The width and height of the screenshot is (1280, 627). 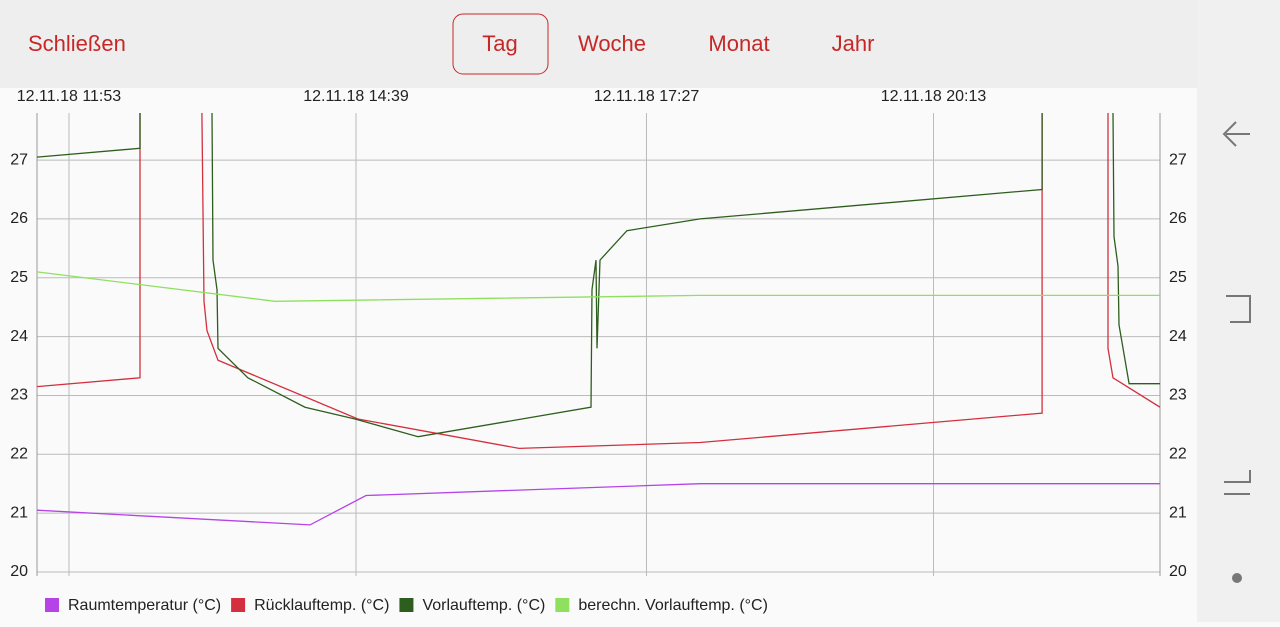 What do you see at coordinates (1237, 578) in the screenshot?
I see `nav-dot` at bounding box center [1237, 578].